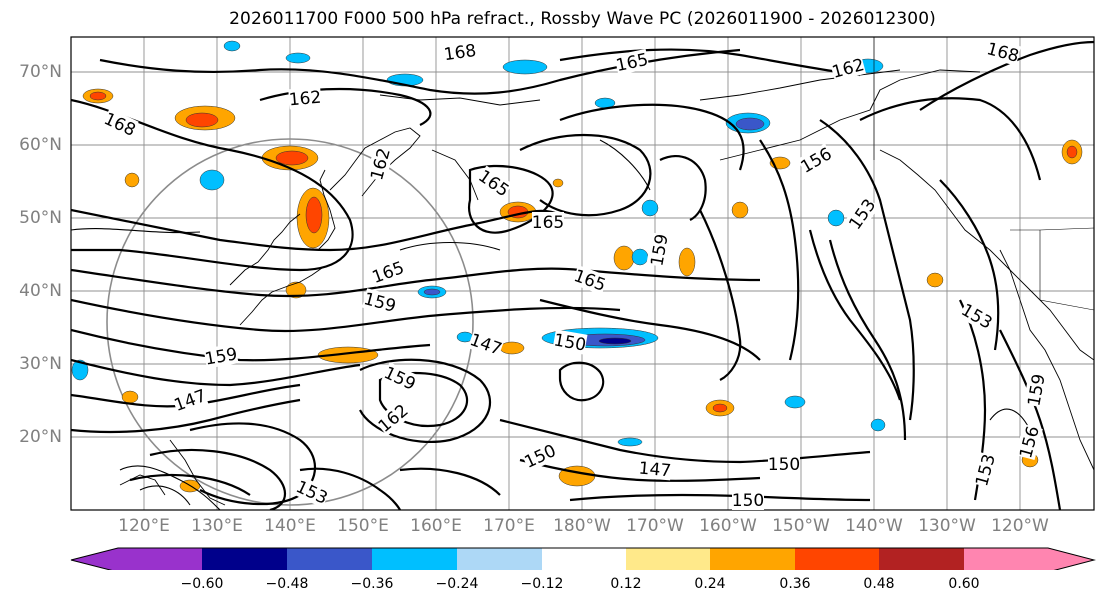  What do you see at coordinates (436, 526) in the screenshot?
I see `lon-label-160e: 160°E` at bounding box center [436, 526].